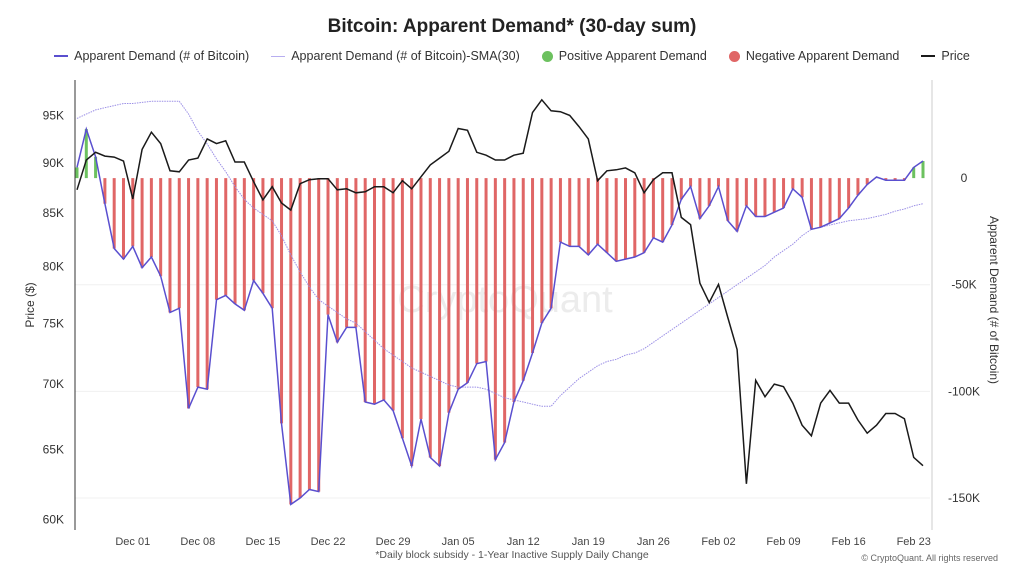 The height and width of the screenshot is (576, 1024). What do you see at coordinates (813, 56) in the screenshot?
I see `legend-item: Negative Apparent Demand` at bounding box center [813, 56].